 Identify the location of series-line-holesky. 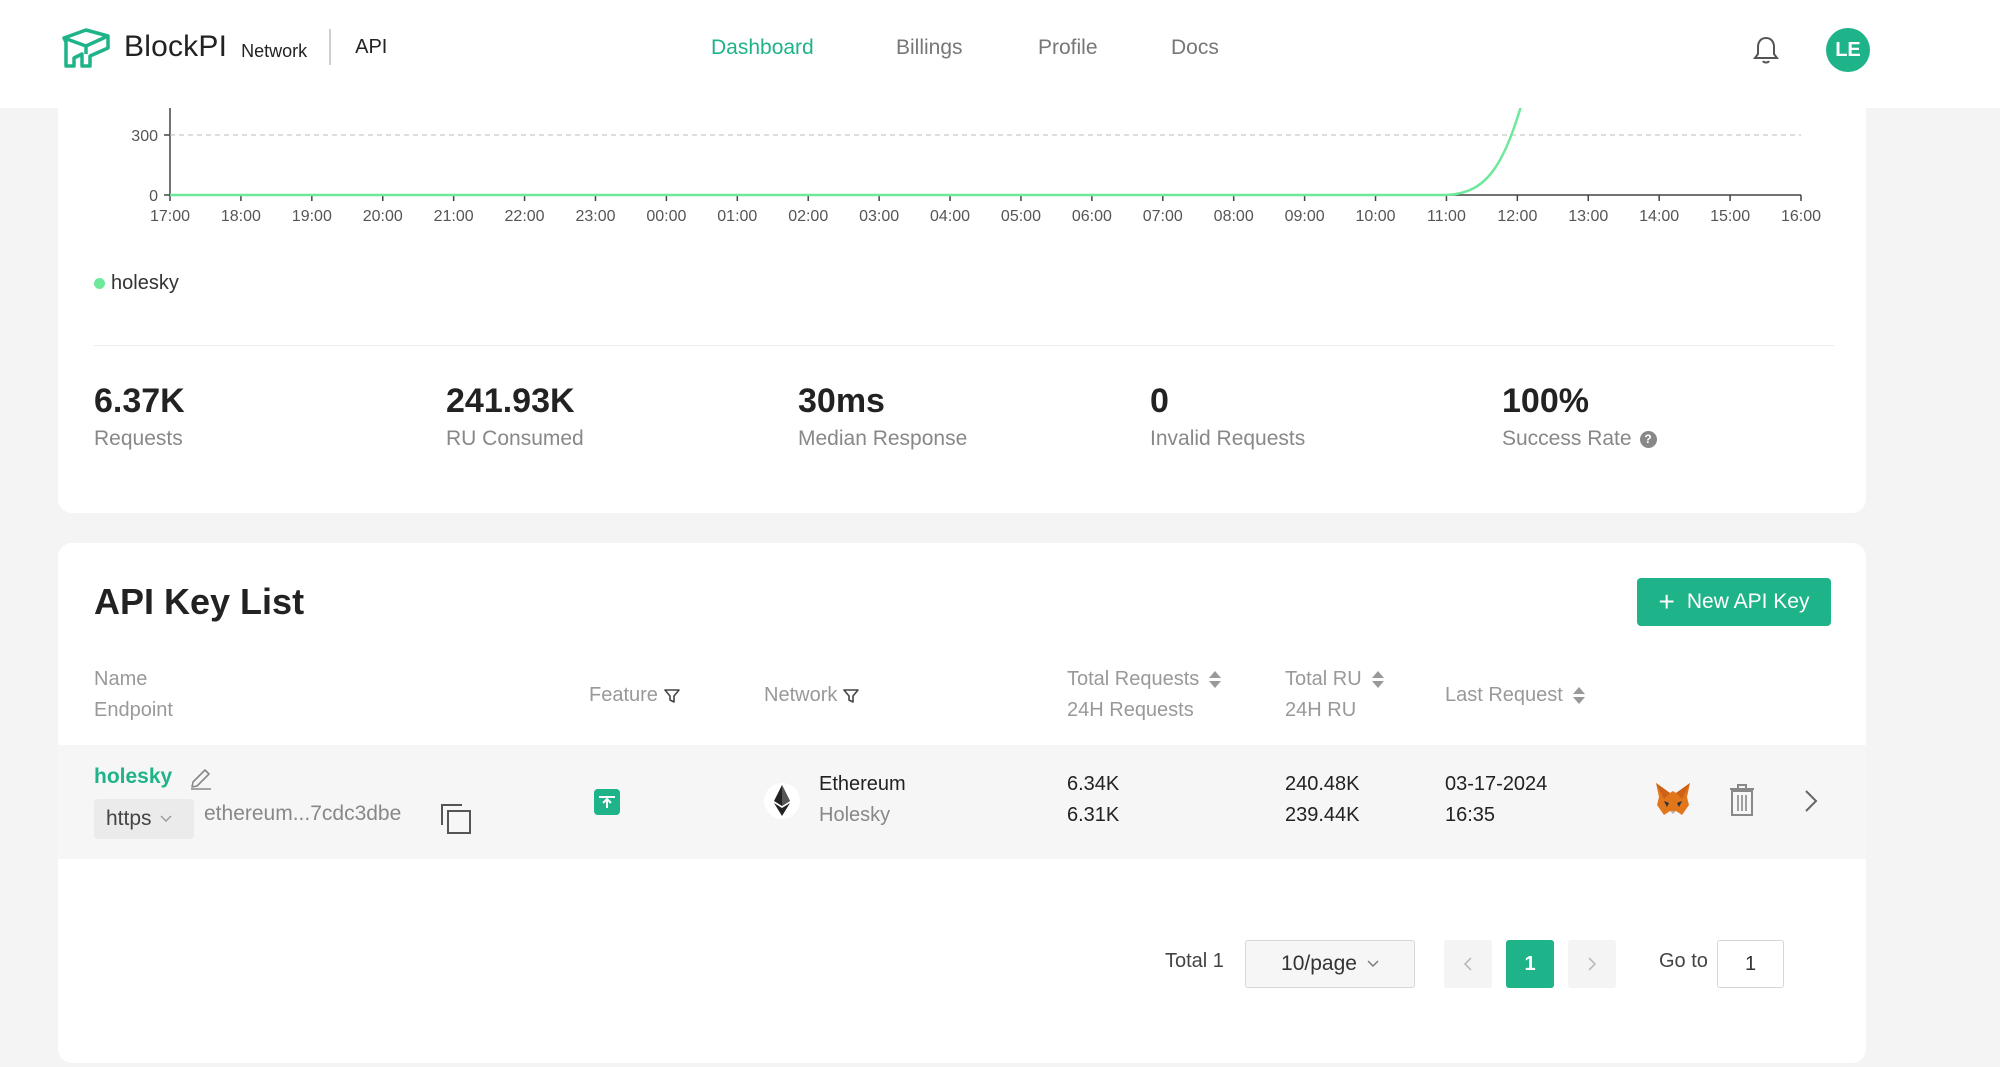
(851, 132).